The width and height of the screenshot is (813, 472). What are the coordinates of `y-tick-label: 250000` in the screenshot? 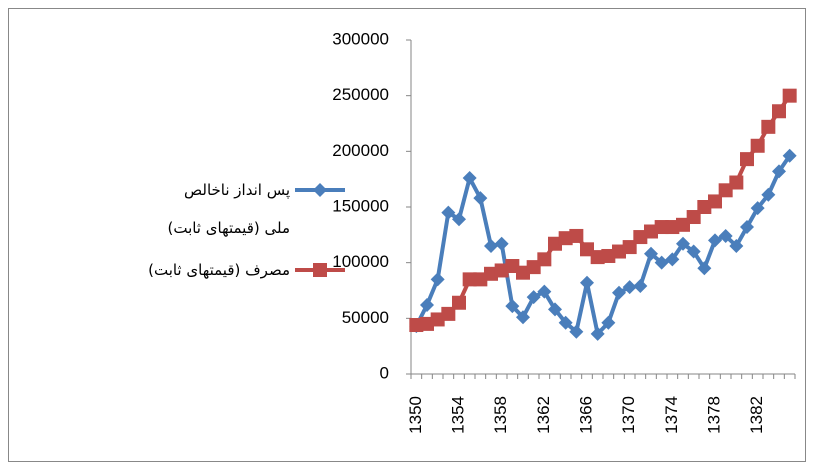 It's located at (360, 94).